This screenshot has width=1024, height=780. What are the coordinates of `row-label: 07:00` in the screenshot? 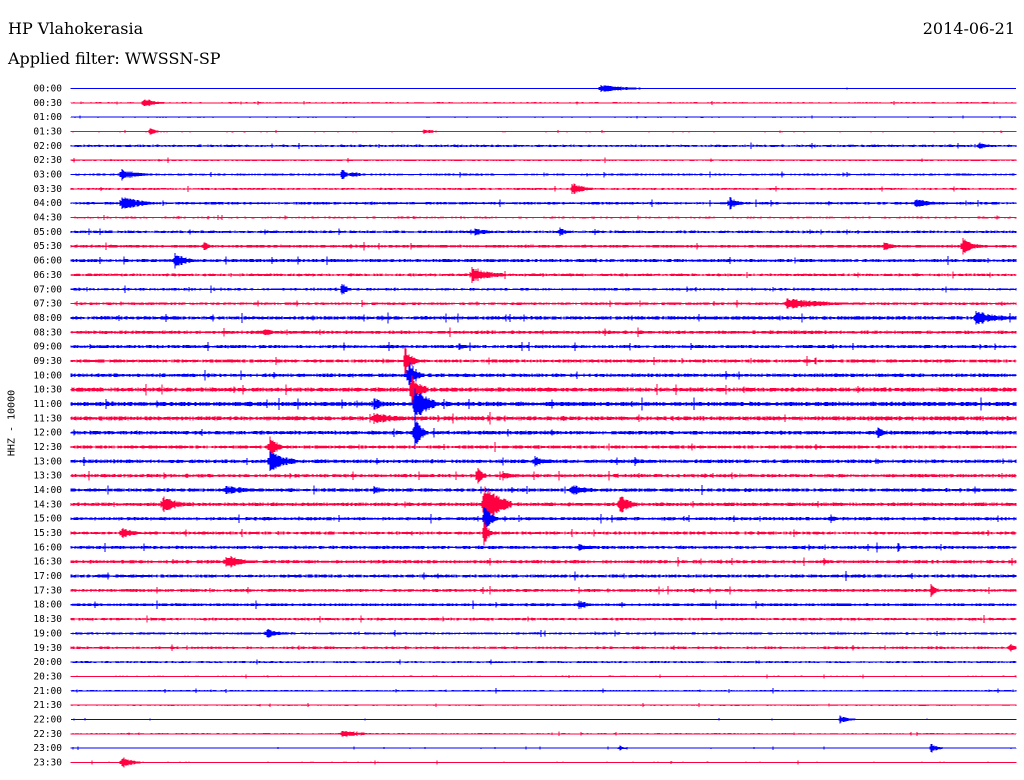 It's located at (47, 289).